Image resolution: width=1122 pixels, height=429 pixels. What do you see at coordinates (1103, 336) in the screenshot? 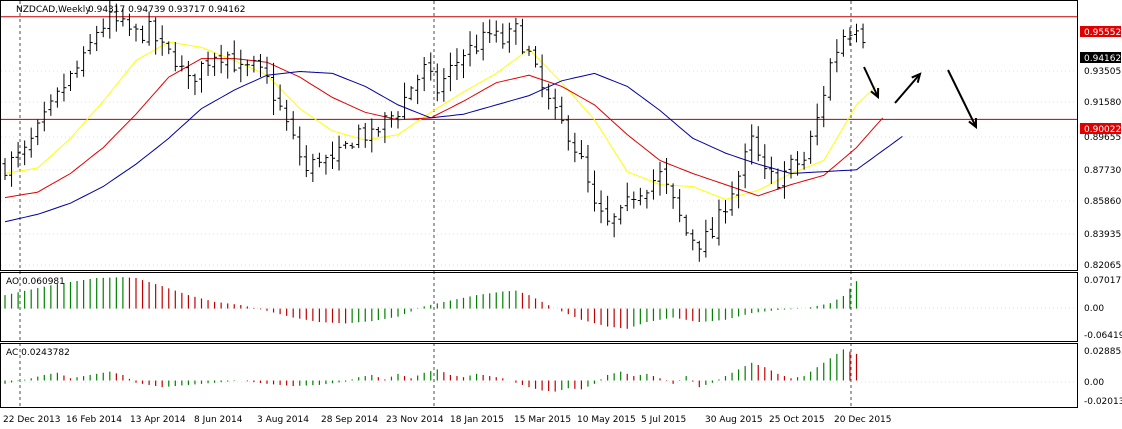
I see `ao-tick-label: -0.064198` at bounding box center [1103, 336].